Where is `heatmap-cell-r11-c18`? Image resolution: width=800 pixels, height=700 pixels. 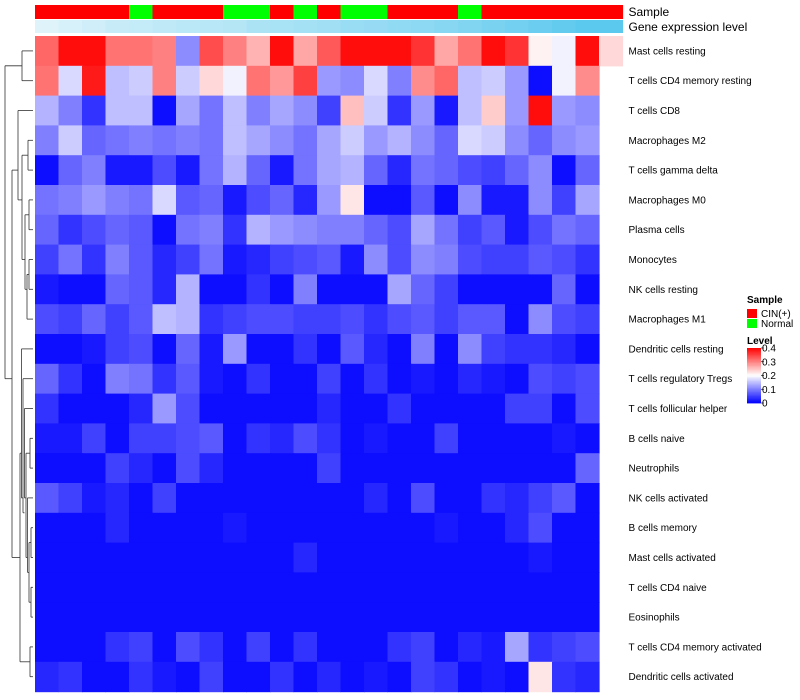
heatmap-cell-r11-c18 is located at coordinates (470, 379).